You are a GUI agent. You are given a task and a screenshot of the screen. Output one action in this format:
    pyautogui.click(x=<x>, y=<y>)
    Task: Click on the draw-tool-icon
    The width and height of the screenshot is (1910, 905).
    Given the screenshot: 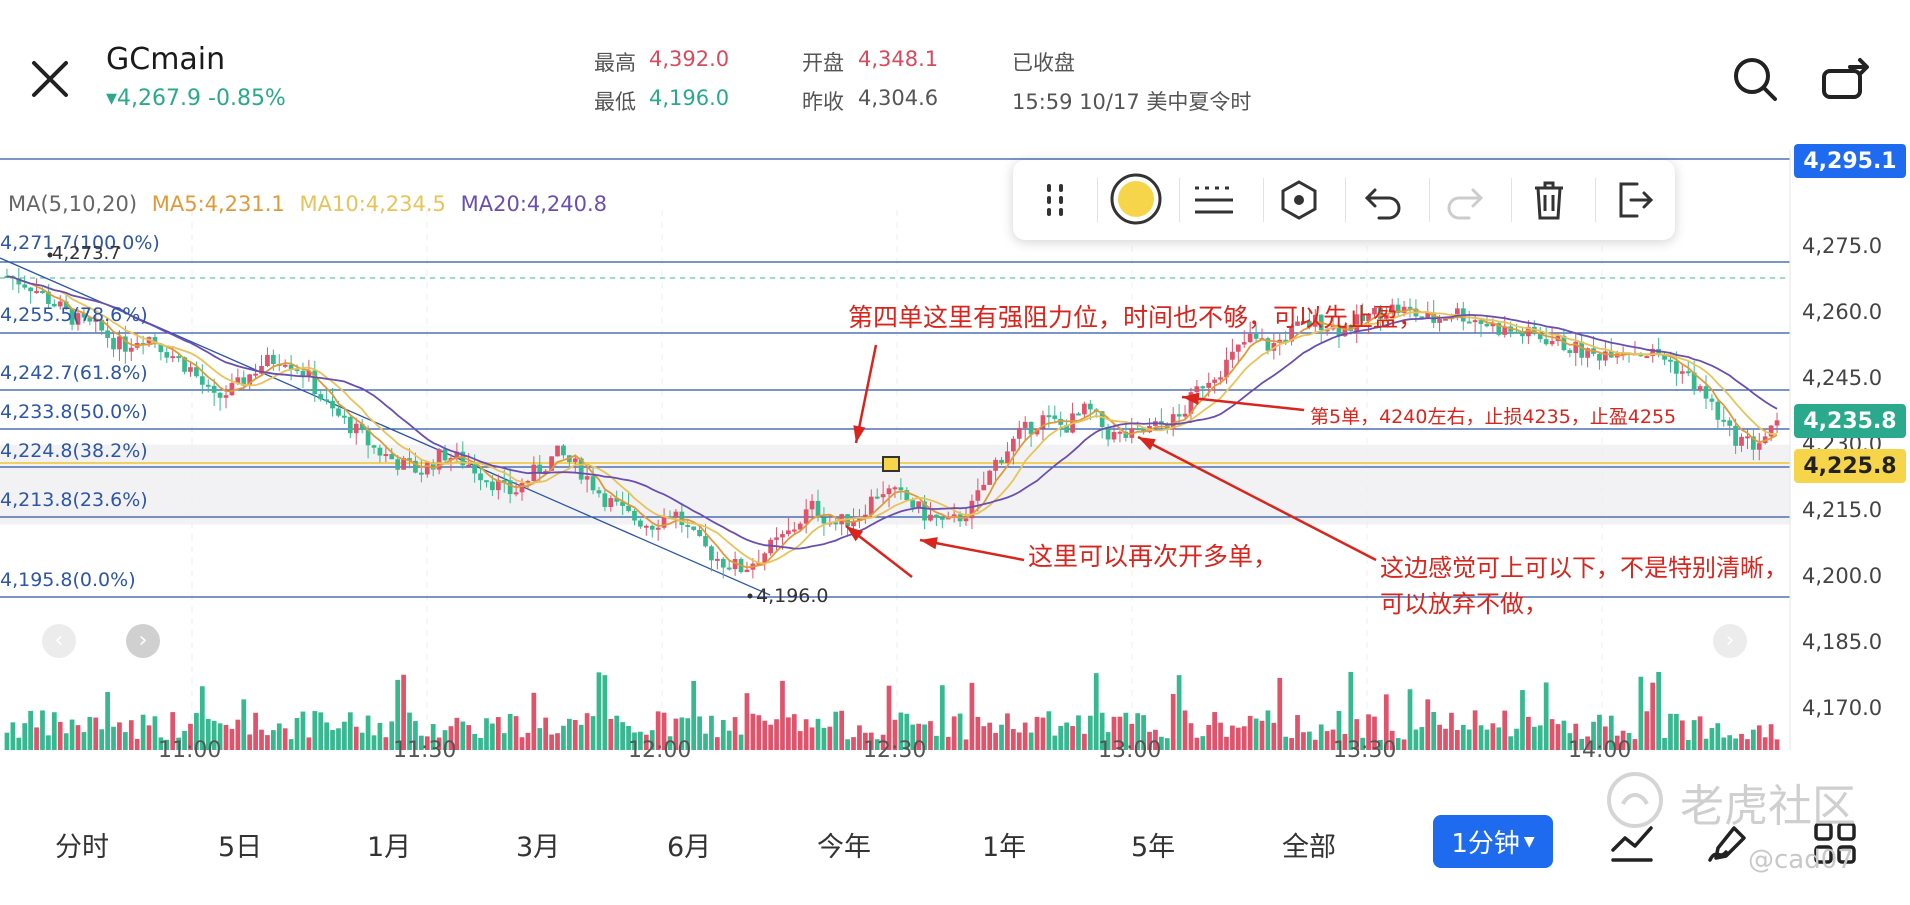 What is the action you would take?
    pyautogui.click(x=1729, y=843)
    